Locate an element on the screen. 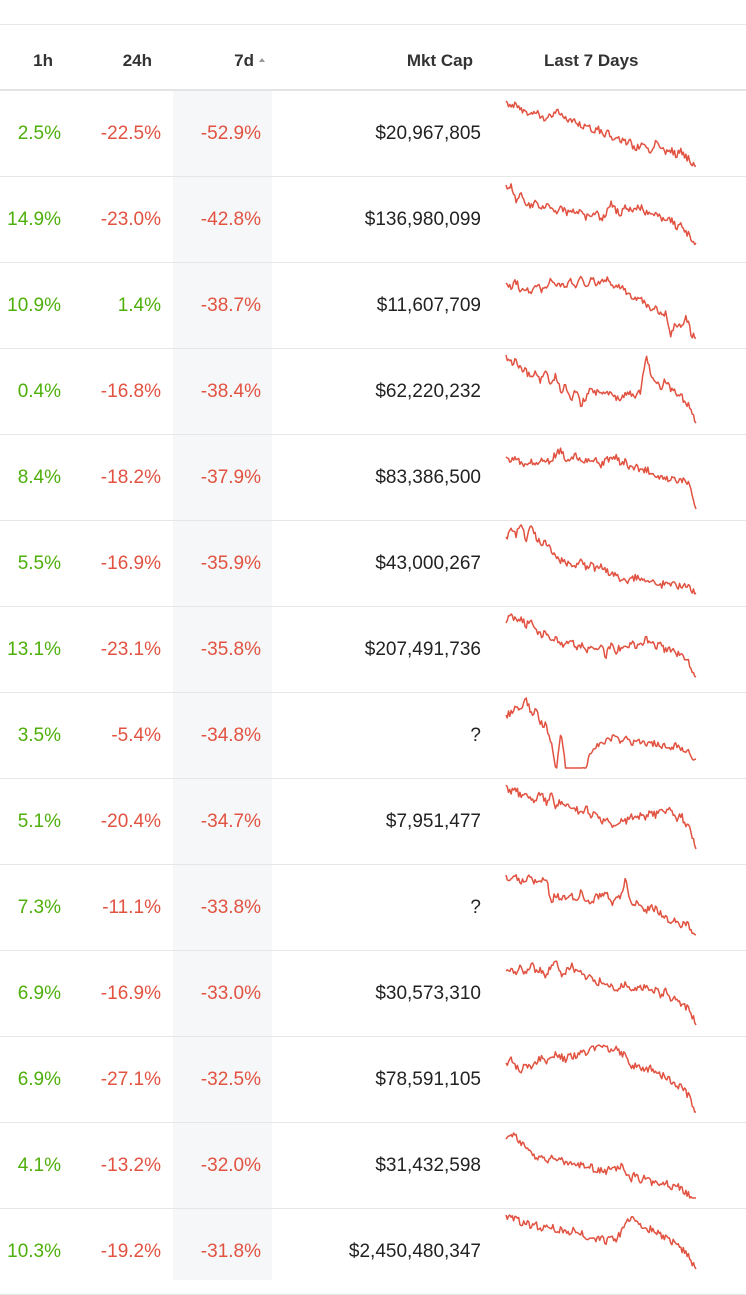 The height and width of the screenshot is (1295, 746). change-1h: 3.5% is located at coordinates (39, 735).